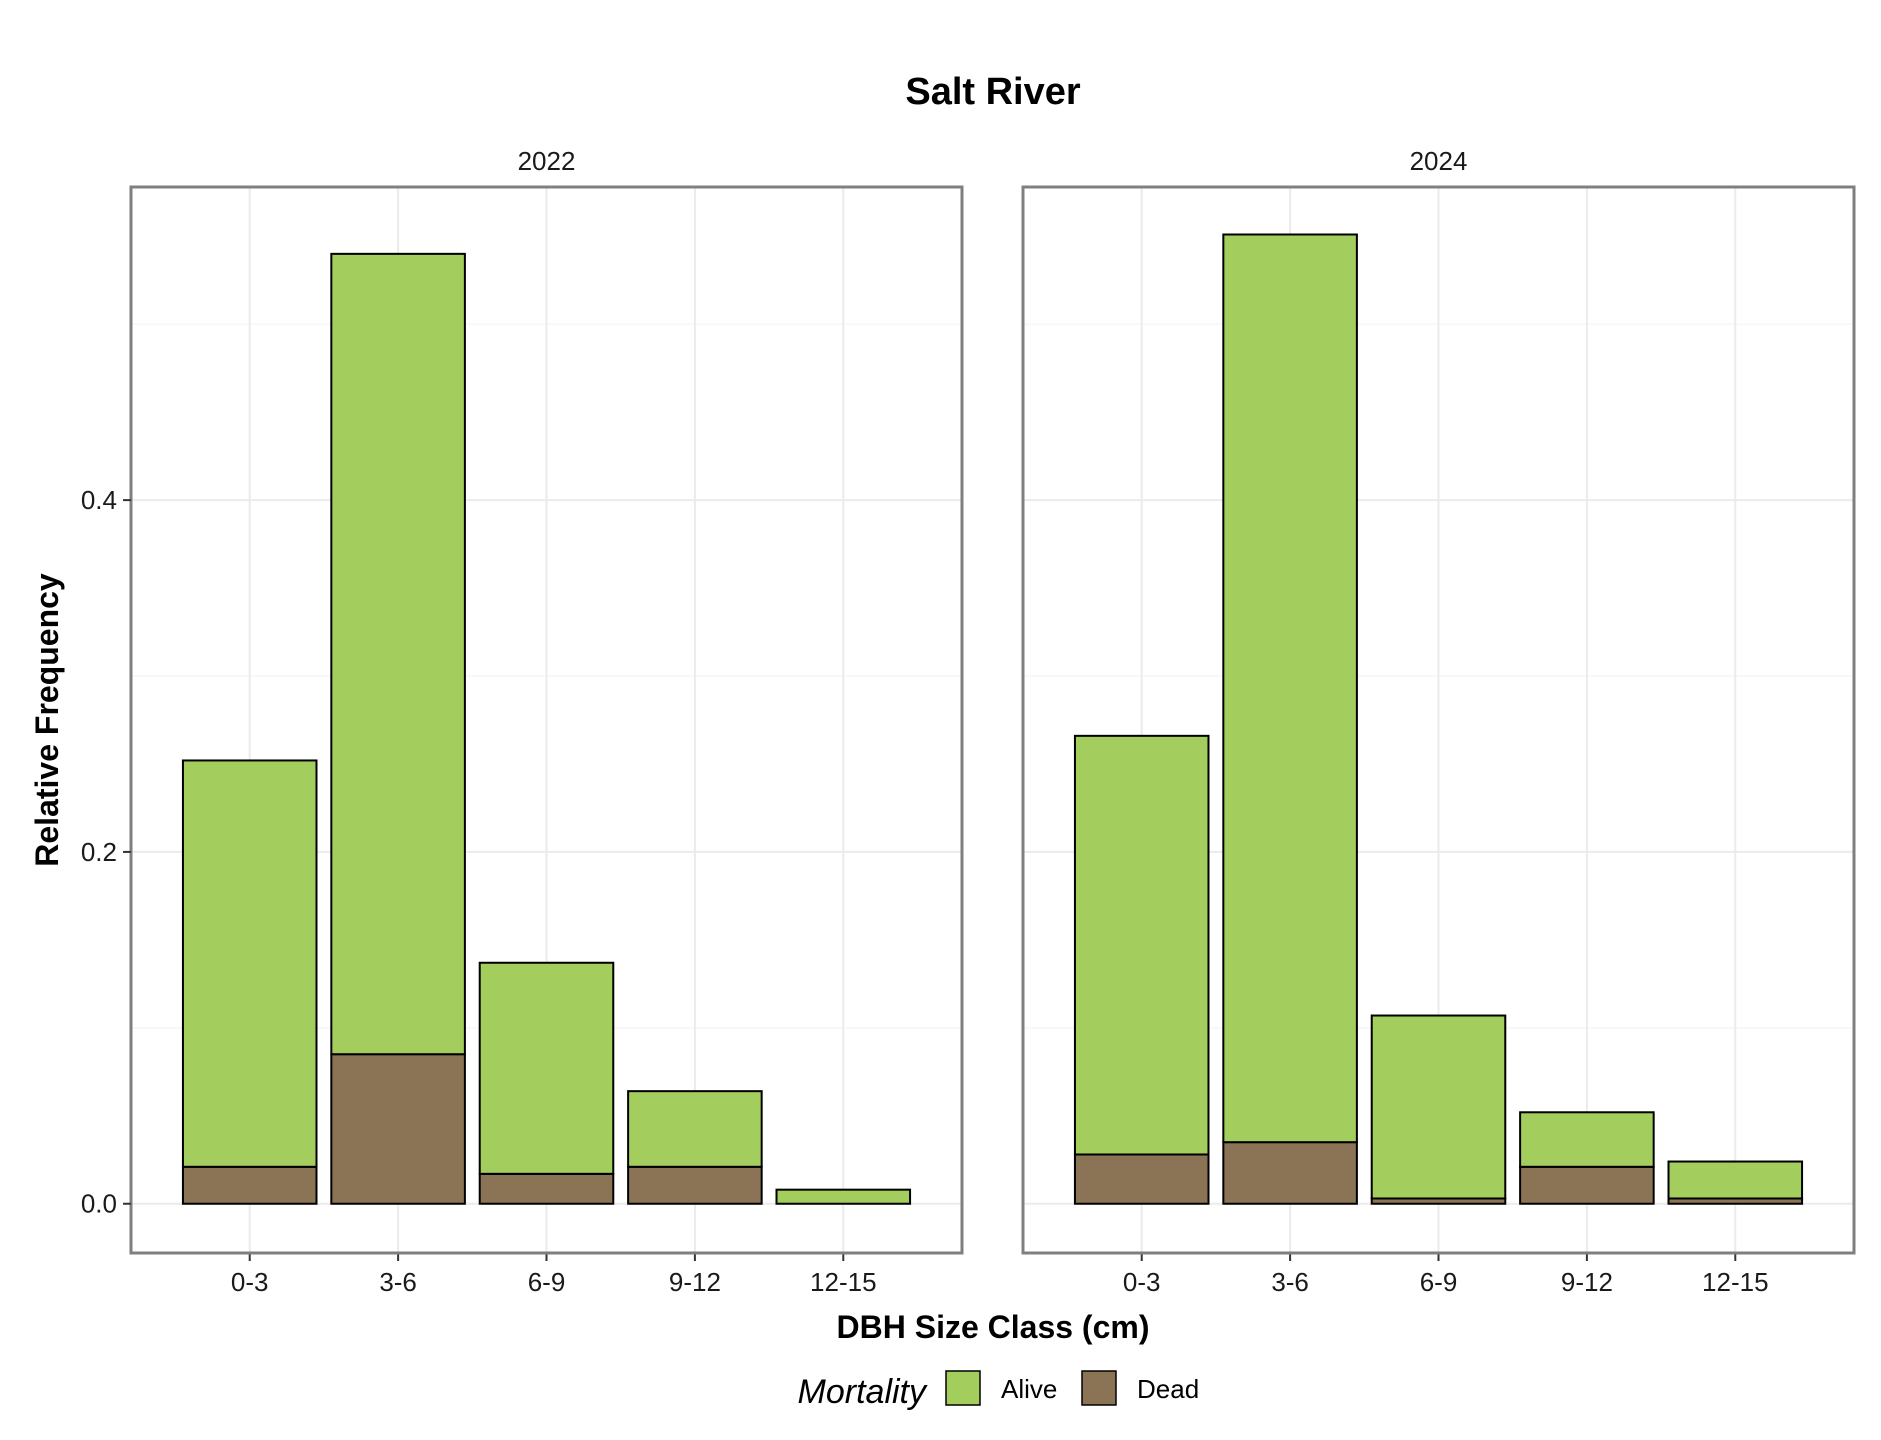 The height and width of the screenshot is (1440, 1881). What do you see at coordinates (99, 852) in the screenshot?
I see `y-tick-label: 0.2` at bounding box center [99, 852].